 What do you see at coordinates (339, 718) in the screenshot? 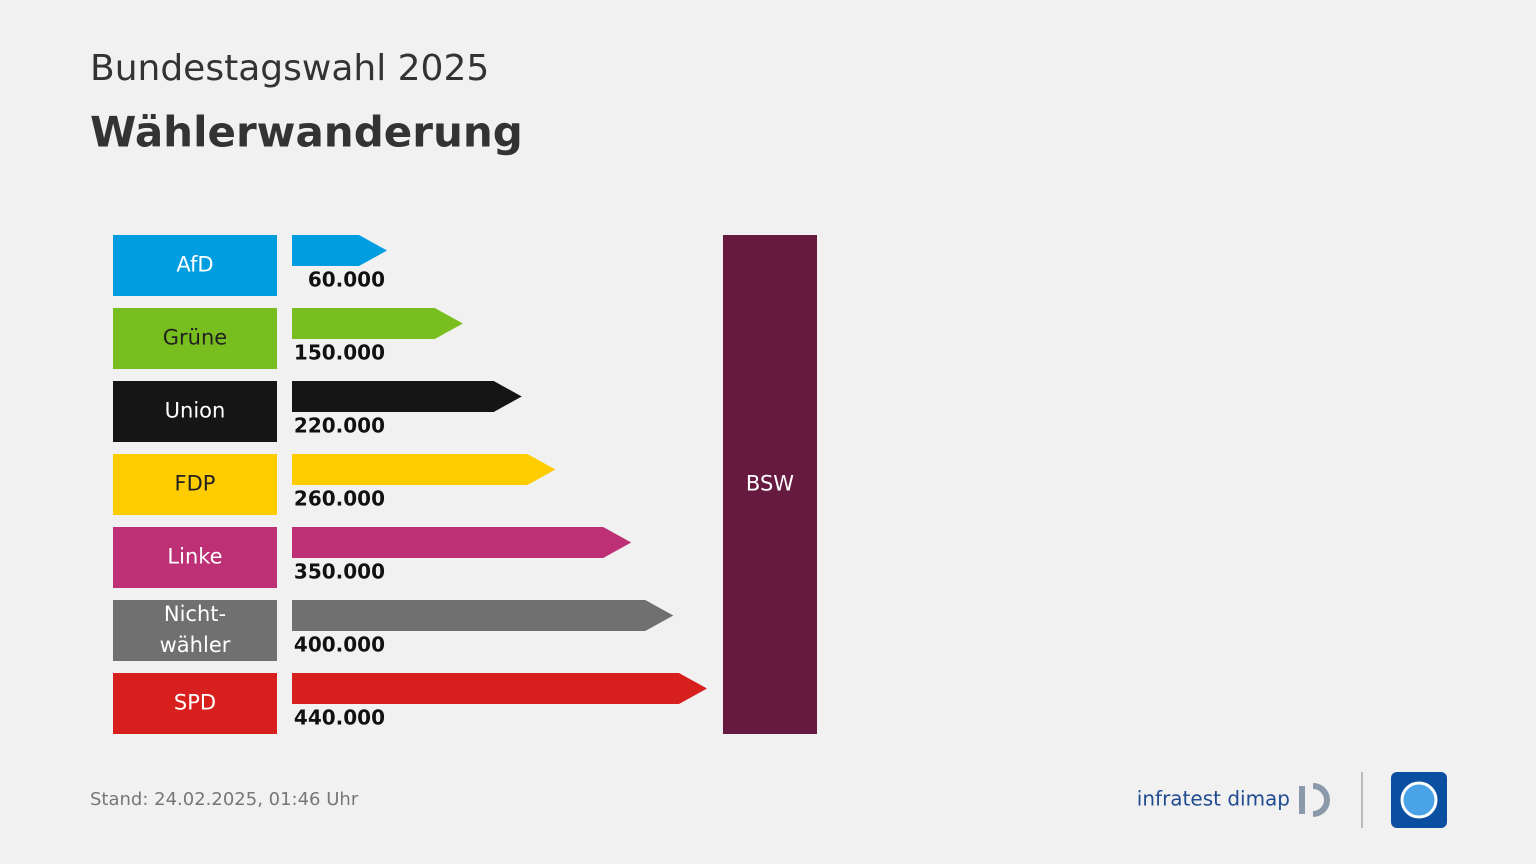
I see `value-label: 440.000` at bounding box center [339, 718].